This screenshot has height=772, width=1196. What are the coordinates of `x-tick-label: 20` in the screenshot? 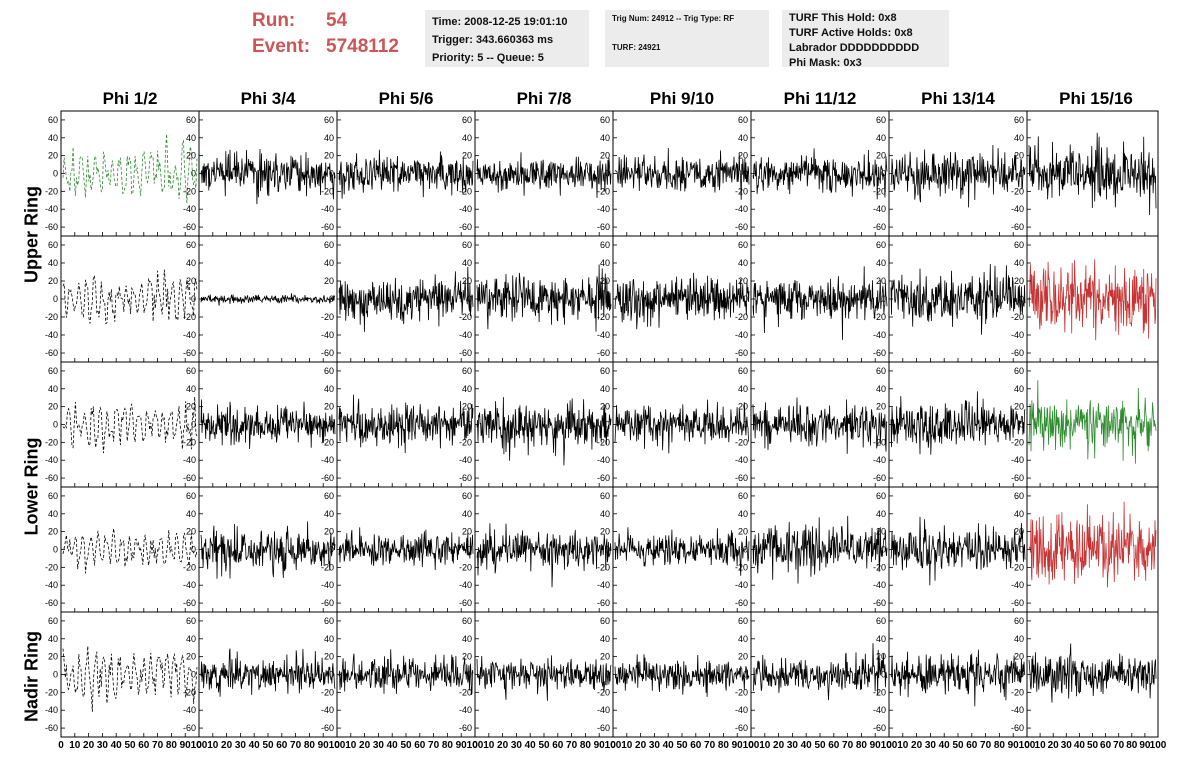 It's located at (503, 745).